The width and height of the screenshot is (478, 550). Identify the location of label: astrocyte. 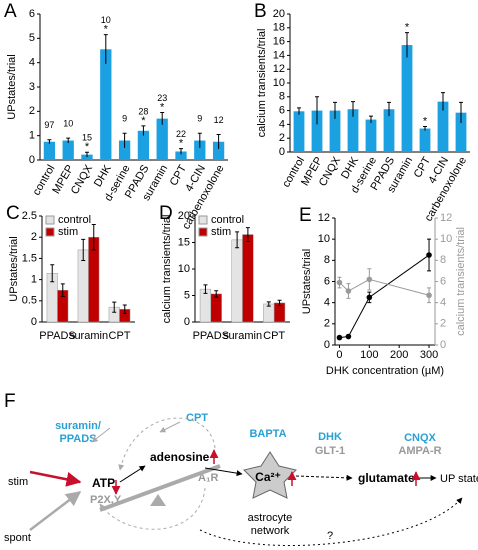
(270, 518).